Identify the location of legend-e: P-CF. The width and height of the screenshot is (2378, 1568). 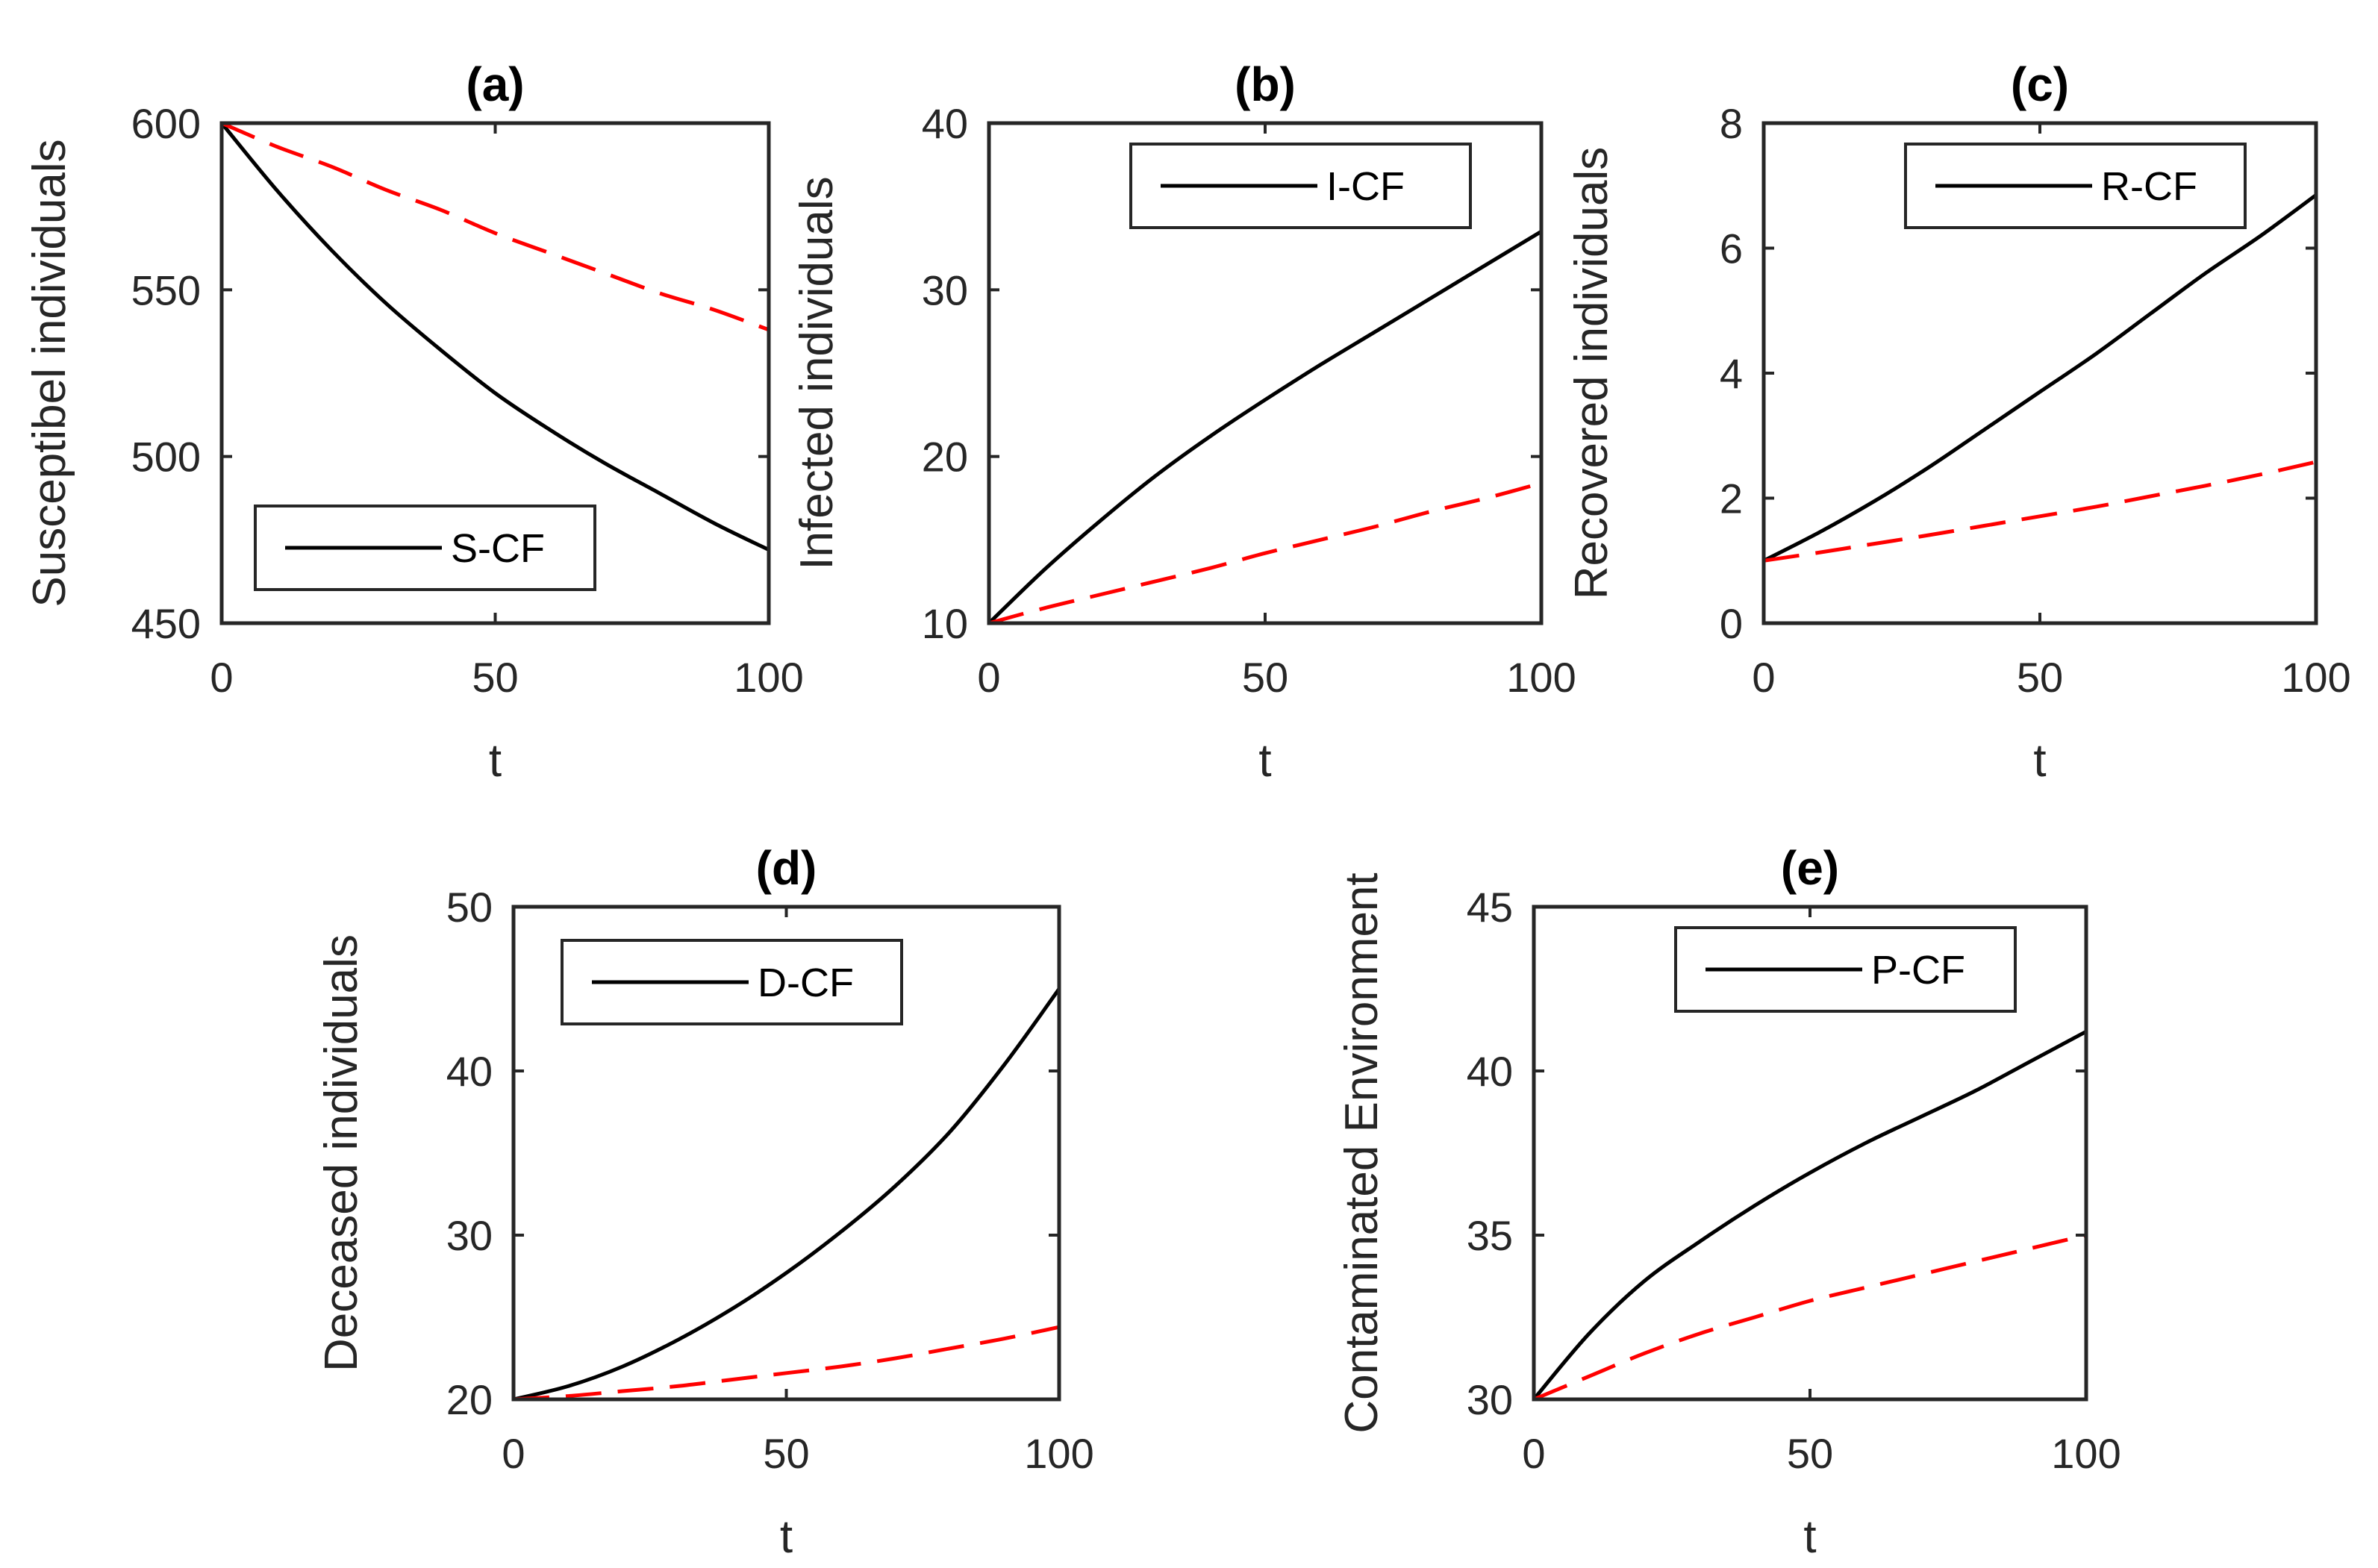
(1845, 969).